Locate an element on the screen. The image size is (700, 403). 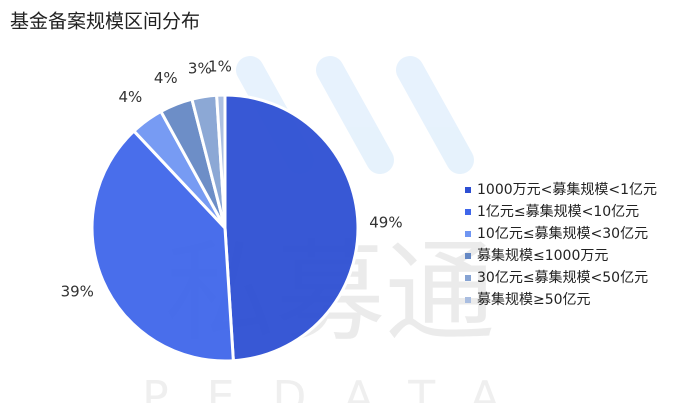
legend-label: 10亿元≤募集规模<30亿元 is located at coordinates (562, 233).